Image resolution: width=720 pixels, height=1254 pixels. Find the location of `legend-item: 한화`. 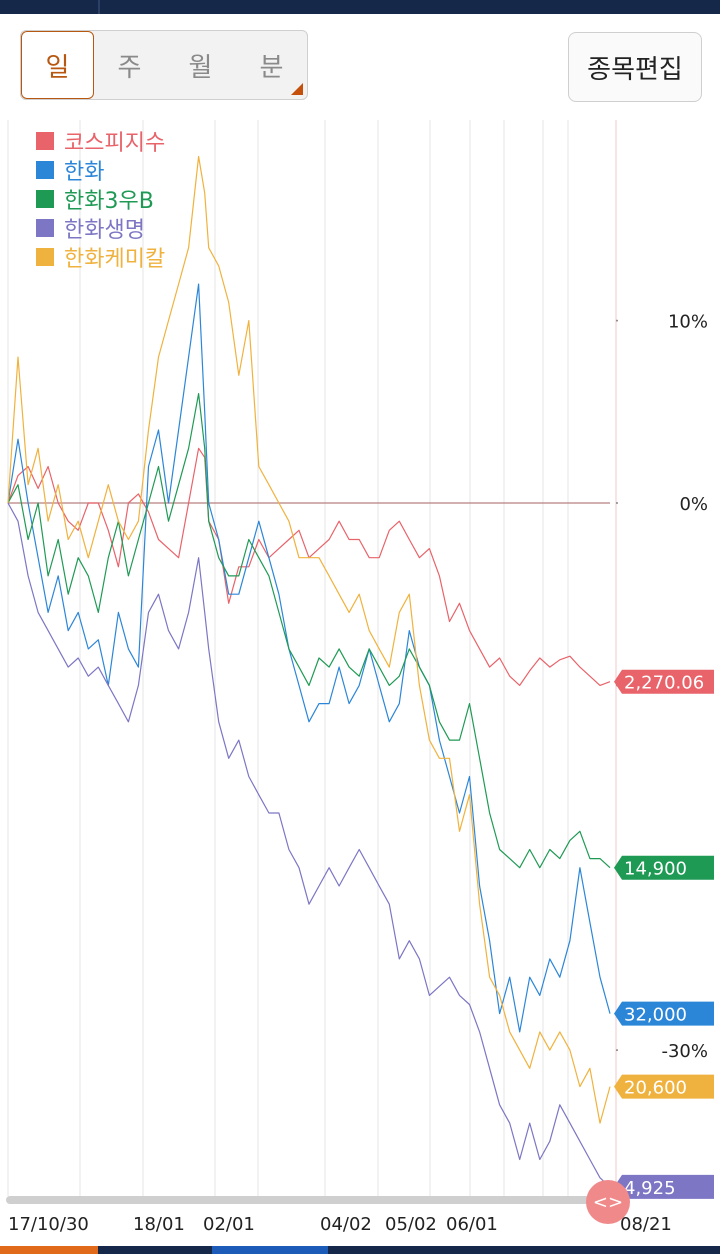

legend-item: 한화 is located at coordinates (100, 170).